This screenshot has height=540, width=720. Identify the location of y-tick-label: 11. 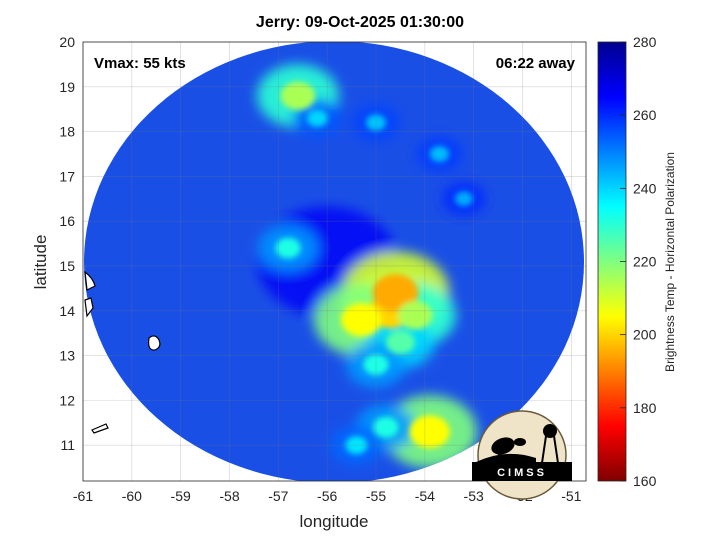
(67, 445).